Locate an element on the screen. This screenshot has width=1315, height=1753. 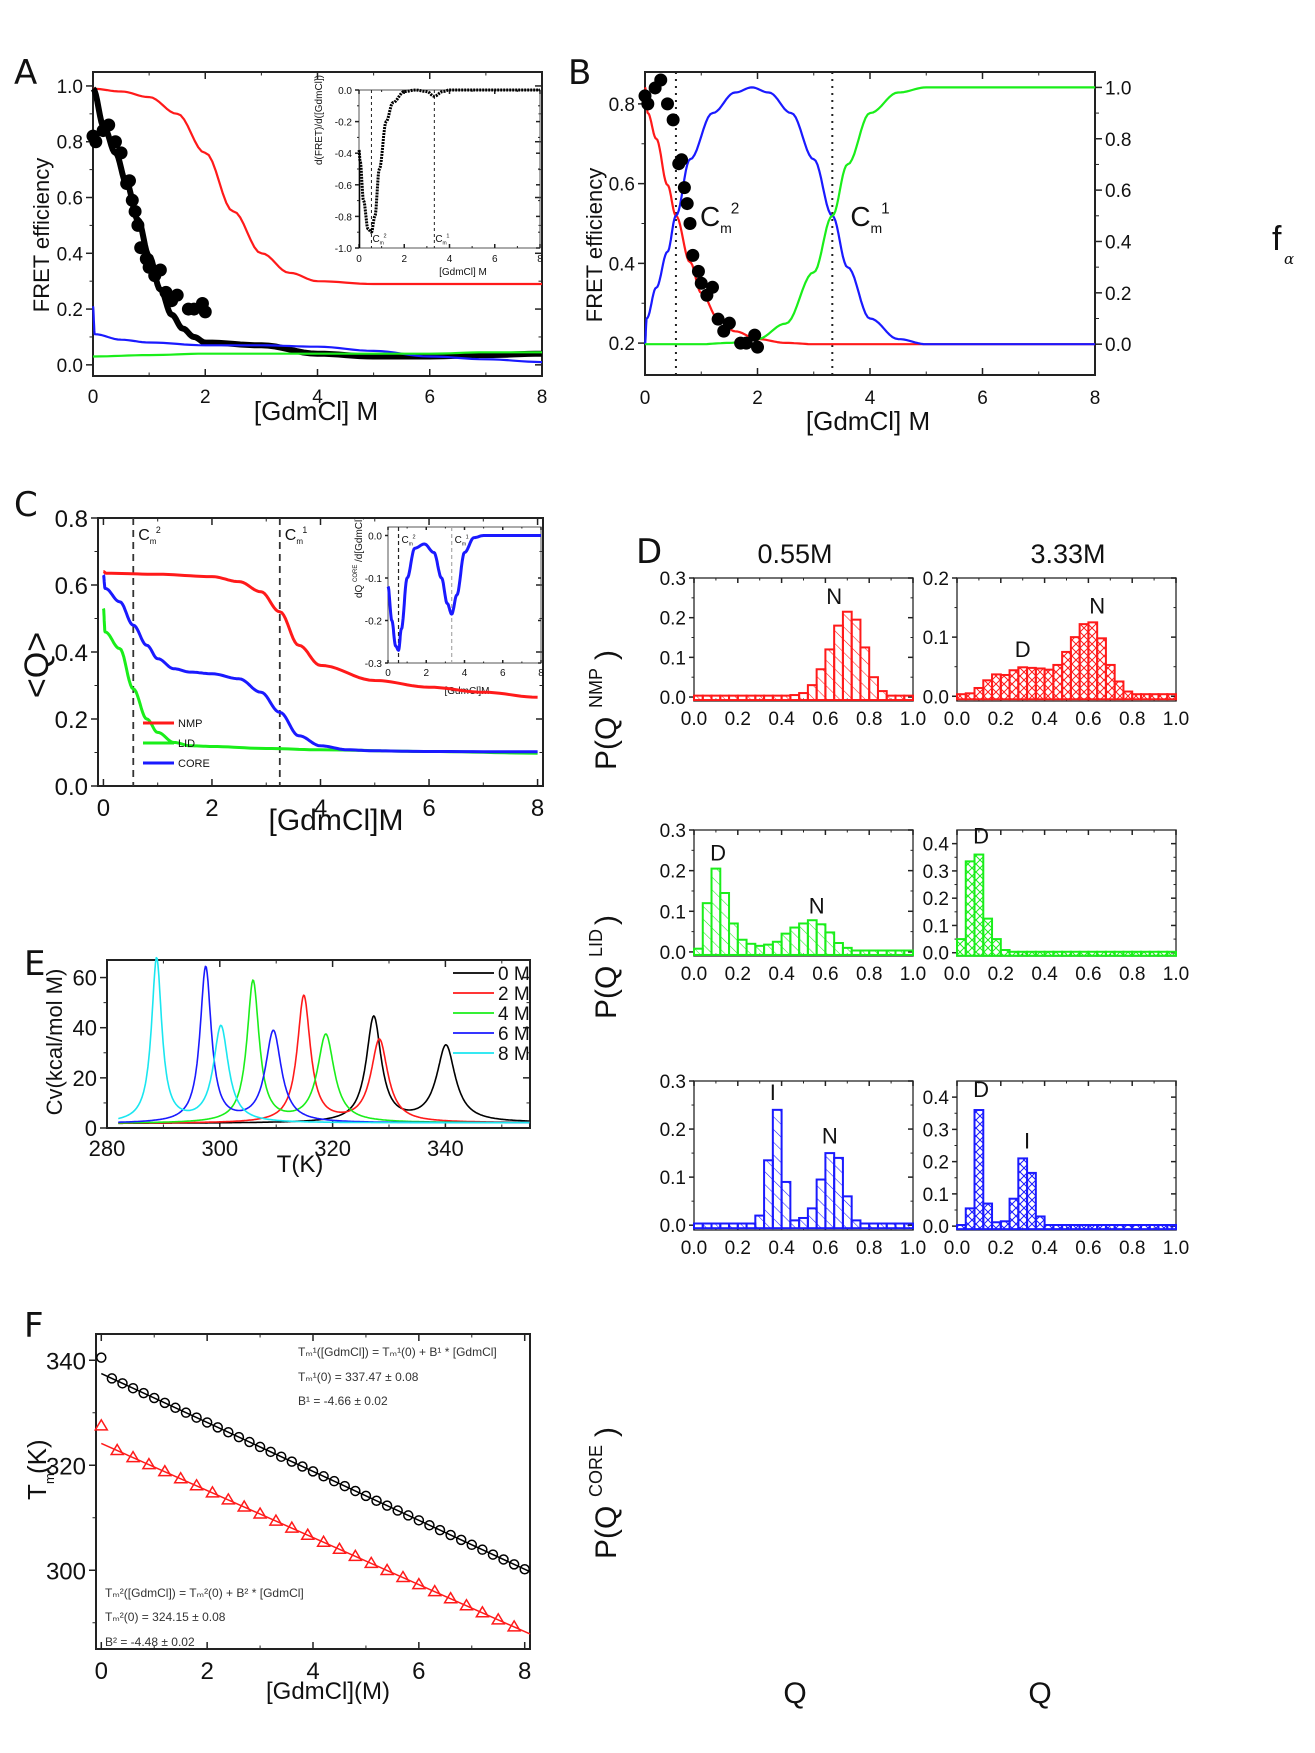
y-tick-label: -0.8 is located at coordinates (344, 217).